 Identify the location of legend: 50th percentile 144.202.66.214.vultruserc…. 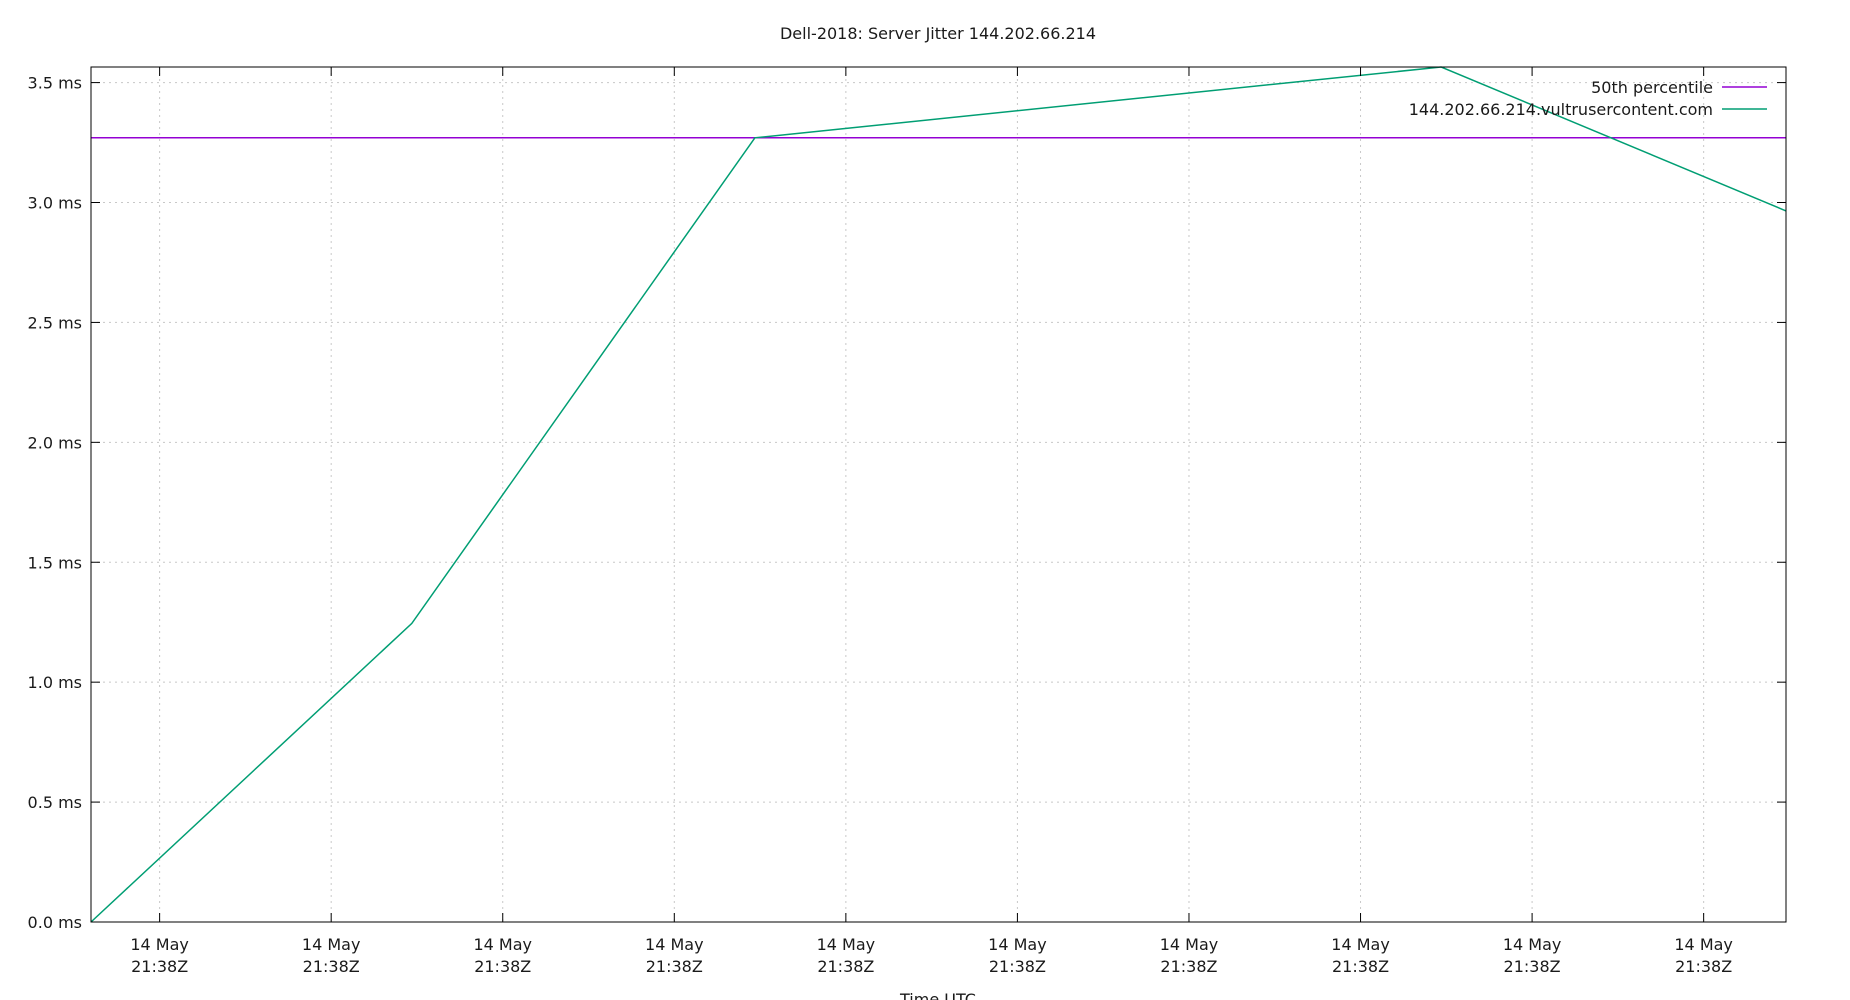
(1588, 98).